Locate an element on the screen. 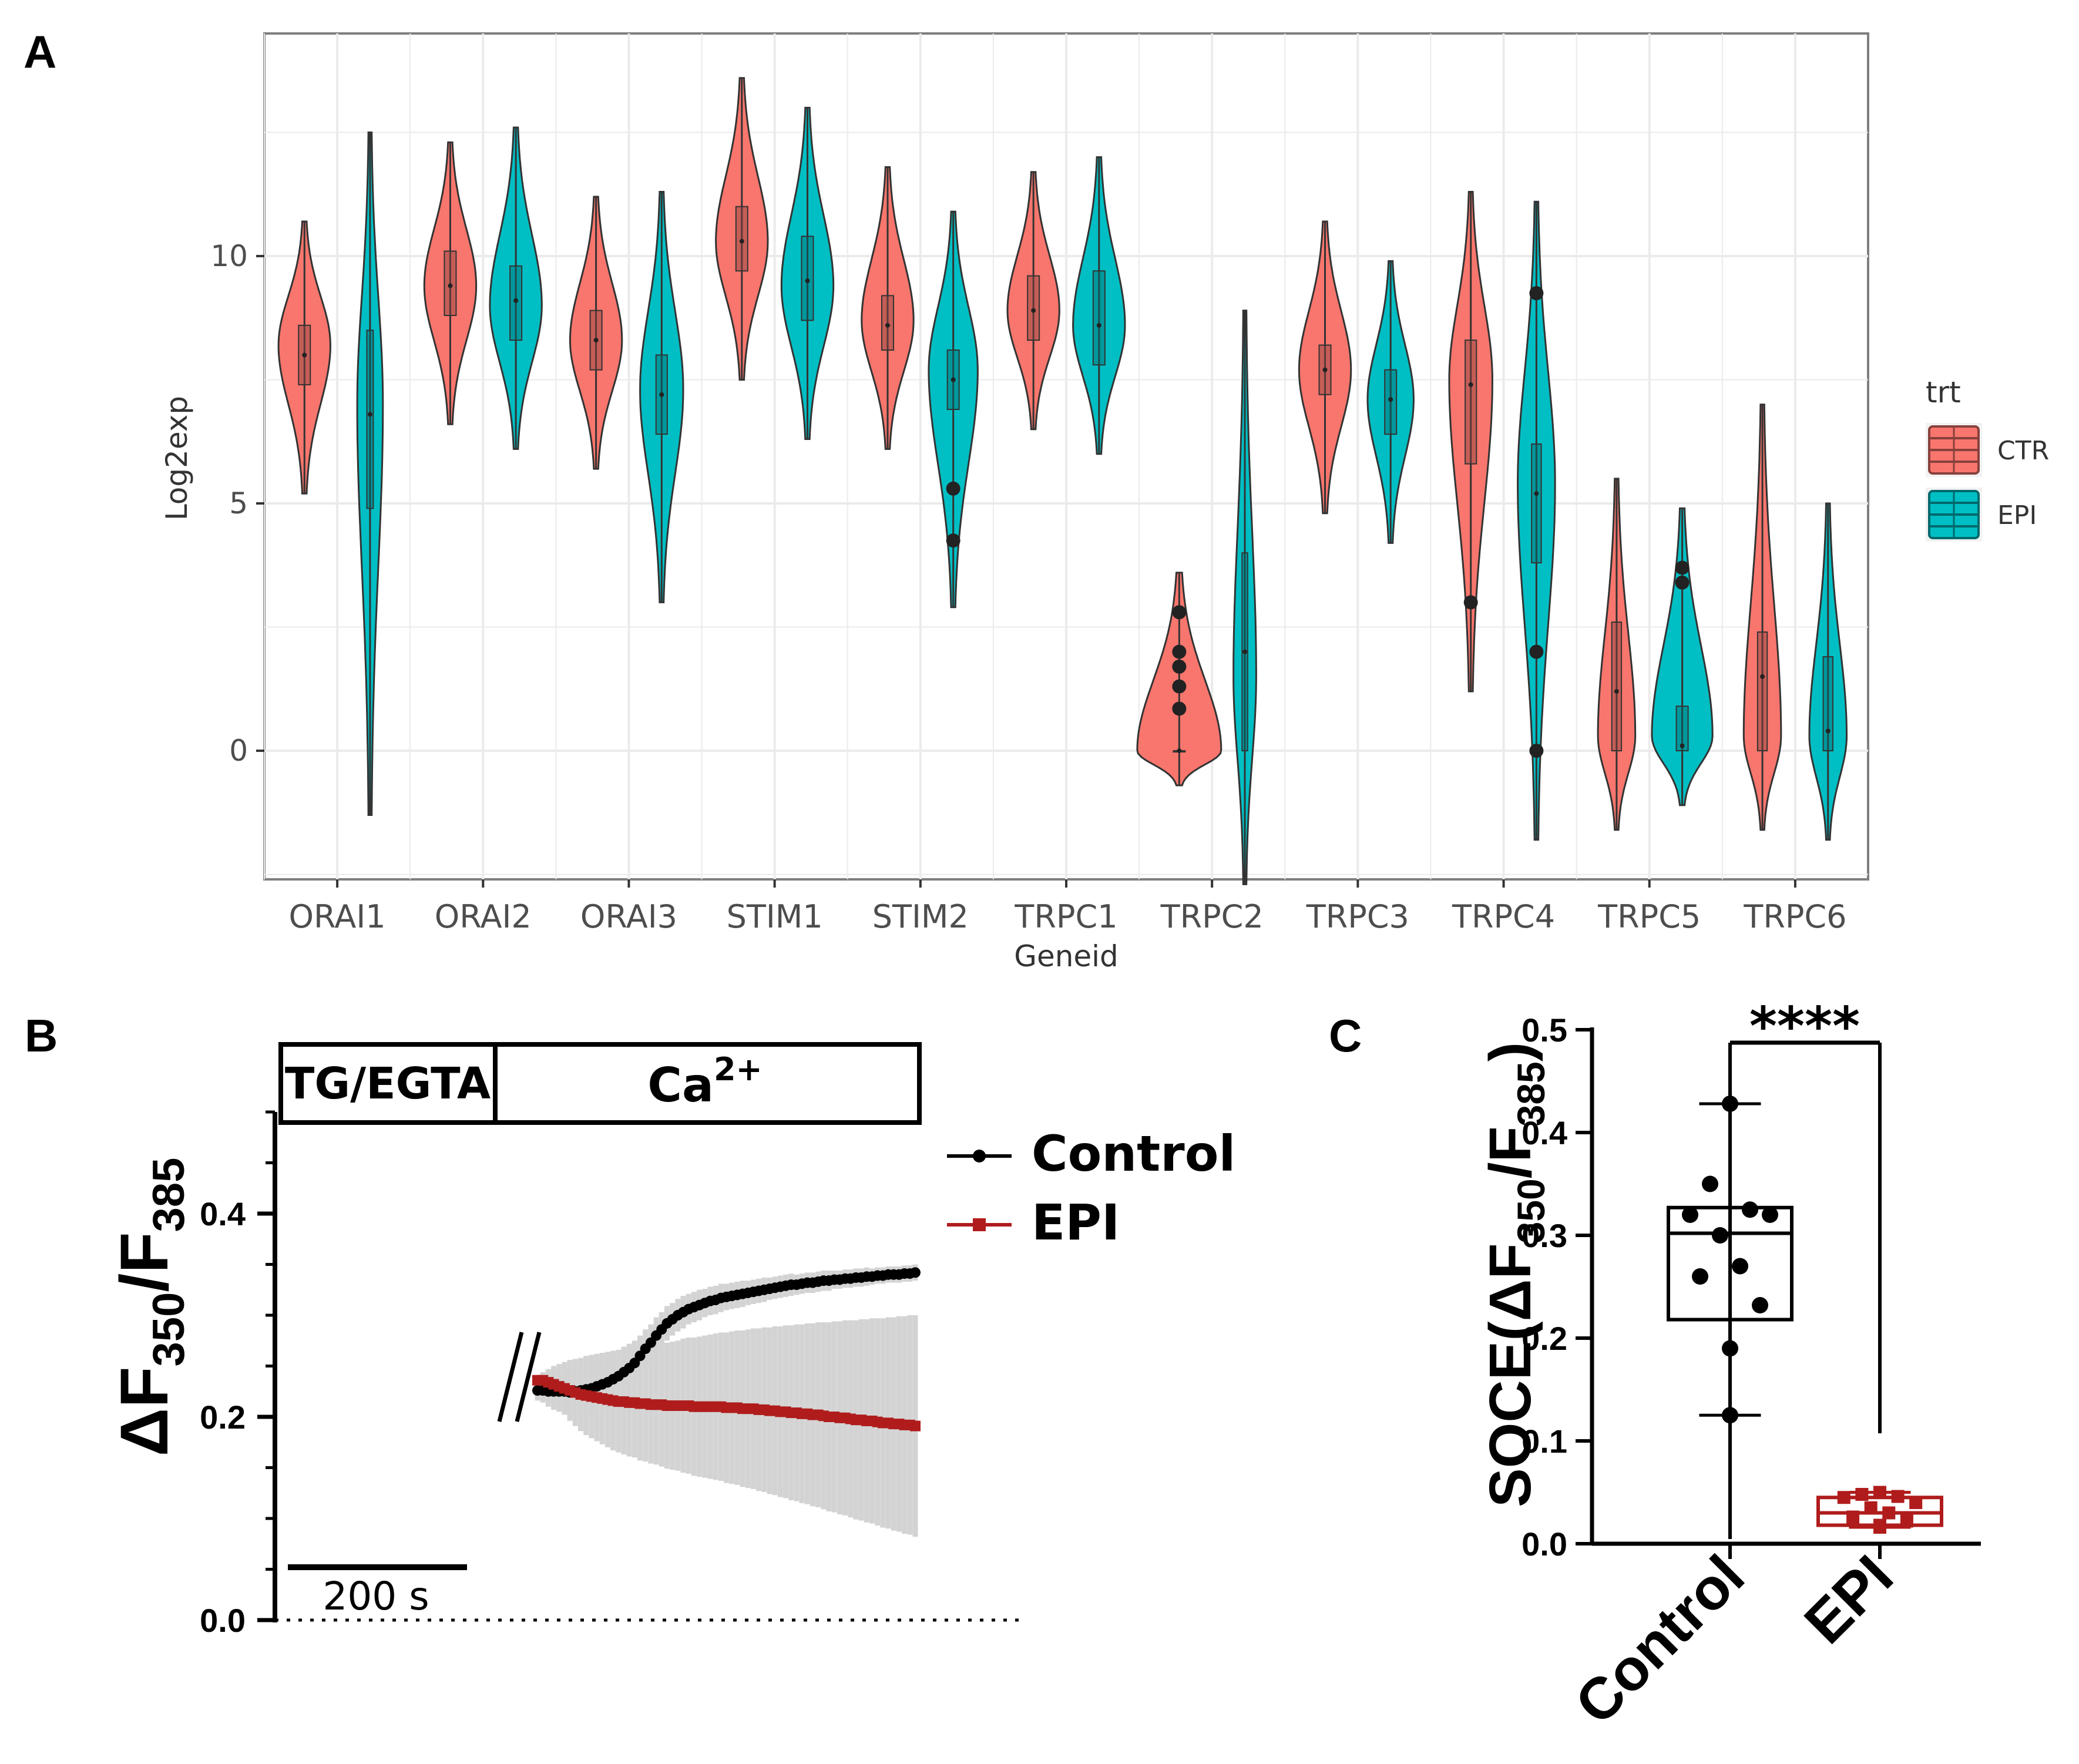 The image size is (2079, 1764). ca-bar is located at coordinates (707, 1083).